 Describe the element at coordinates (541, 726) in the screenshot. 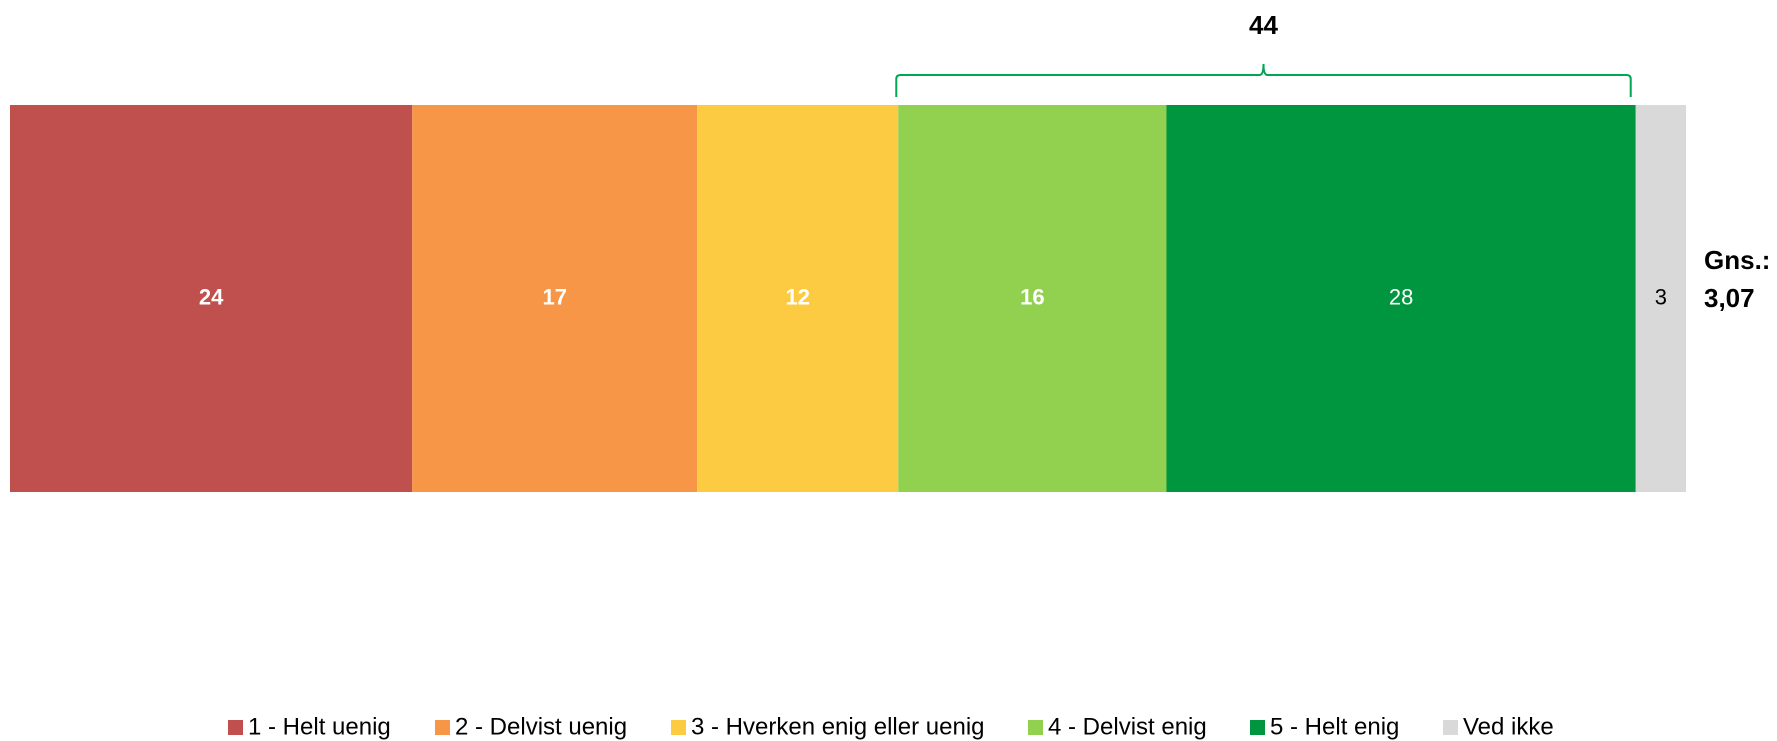

I see `legend-entry-2: 2 - Delvist uenig` at that location.